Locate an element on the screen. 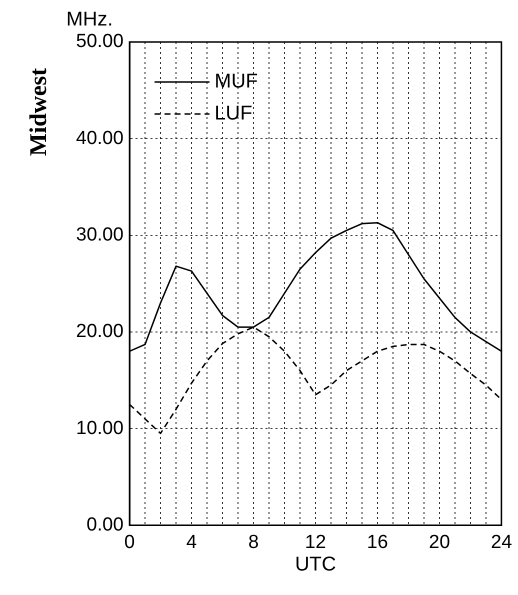  x-tick-label: 24 is located at coordinates (501, 542).